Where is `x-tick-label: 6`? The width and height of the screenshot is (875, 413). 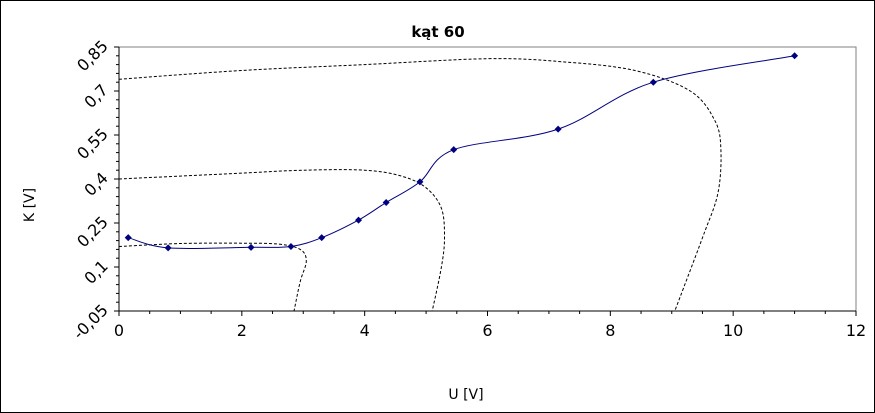 x-tick-label: 6 is located at coordinates (487, 330).